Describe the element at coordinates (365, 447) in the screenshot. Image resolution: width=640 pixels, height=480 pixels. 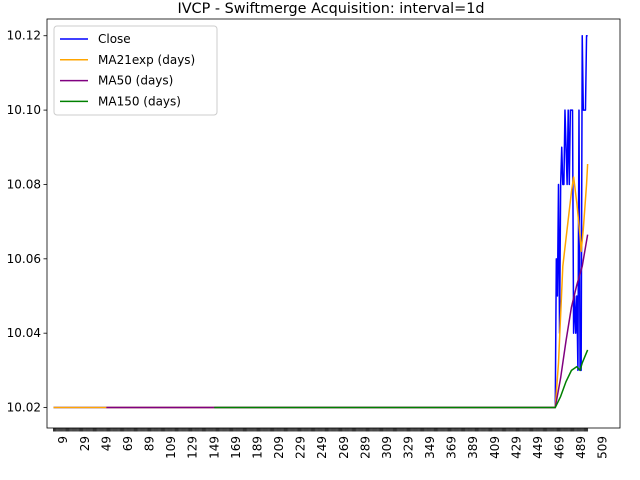
I see `x-tick-label: 289` at that location.